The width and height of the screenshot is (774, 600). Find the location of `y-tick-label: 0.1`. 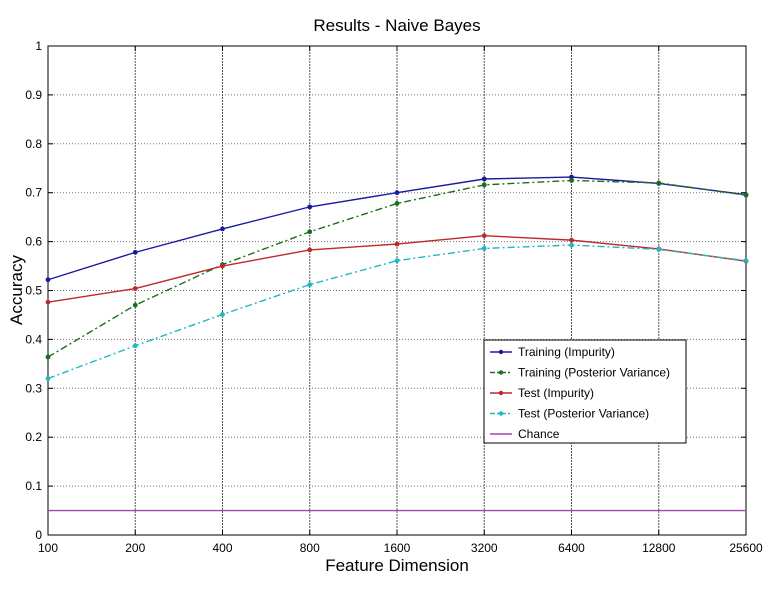

y-tick-label: 0.1 is located at coordinates (33, 486).